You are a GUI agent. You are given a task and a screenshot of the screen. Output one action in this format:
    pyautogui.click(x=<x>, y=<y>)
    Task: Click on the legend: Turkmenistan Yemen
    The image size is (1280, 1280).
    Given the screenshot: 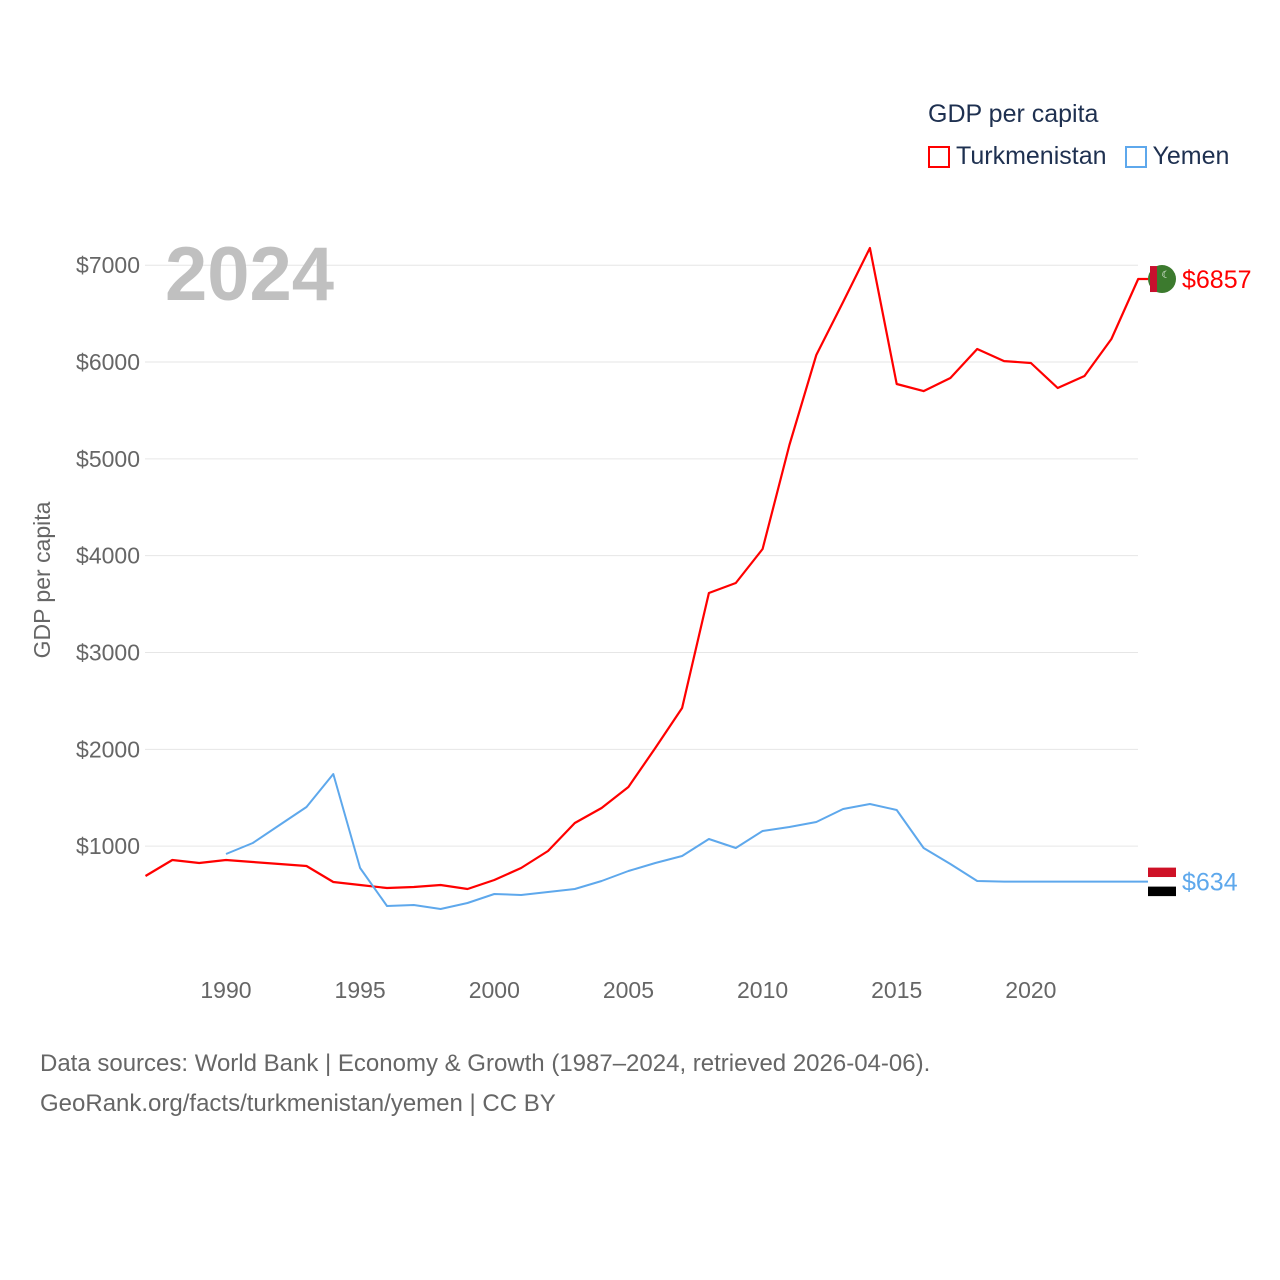 What is the action you would take?
    pyautogui.click(x=1078, y=156)
    